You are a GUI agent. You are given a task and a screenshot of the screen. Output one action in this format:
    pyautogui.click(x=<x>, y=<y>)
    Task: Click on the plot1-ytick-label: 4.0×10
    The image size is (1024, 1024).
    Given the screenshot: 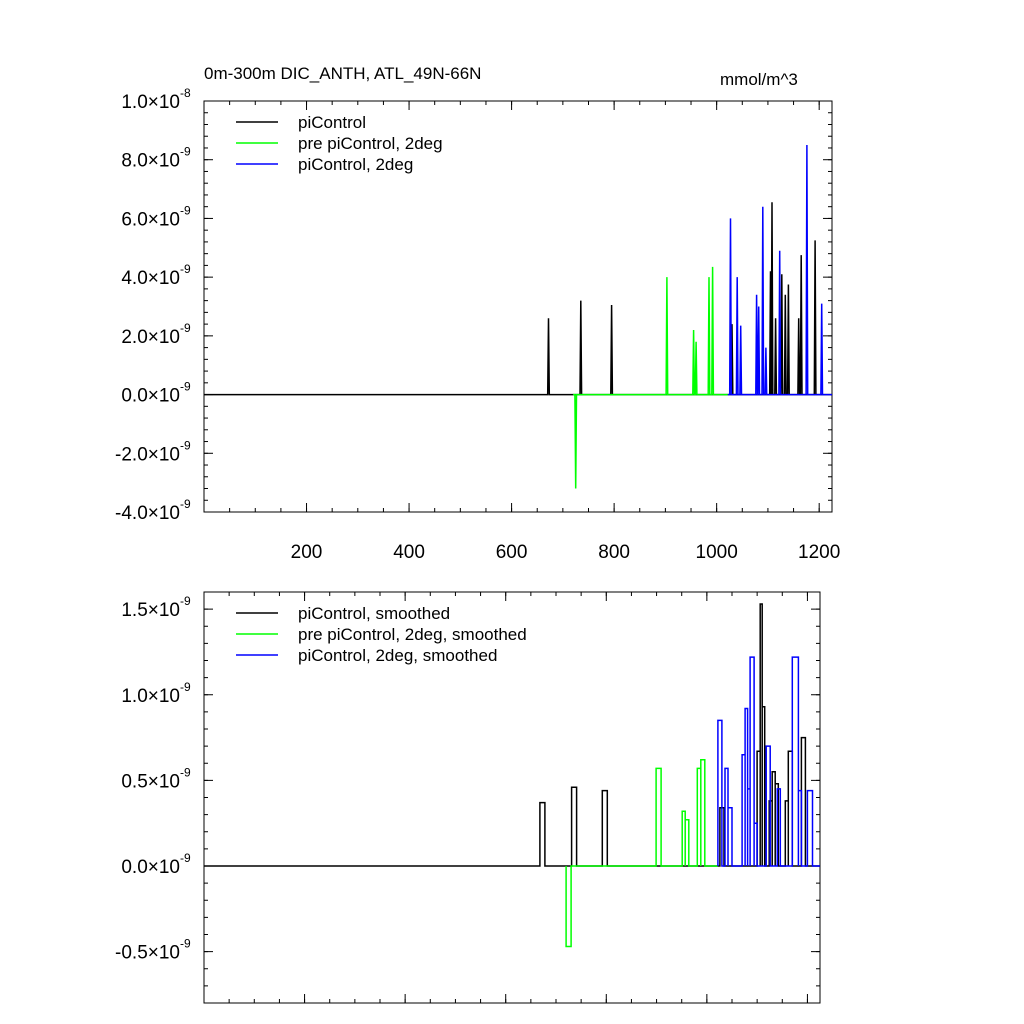 What is the action you would take?
    pyautogui.click(x=150, y=278)
    